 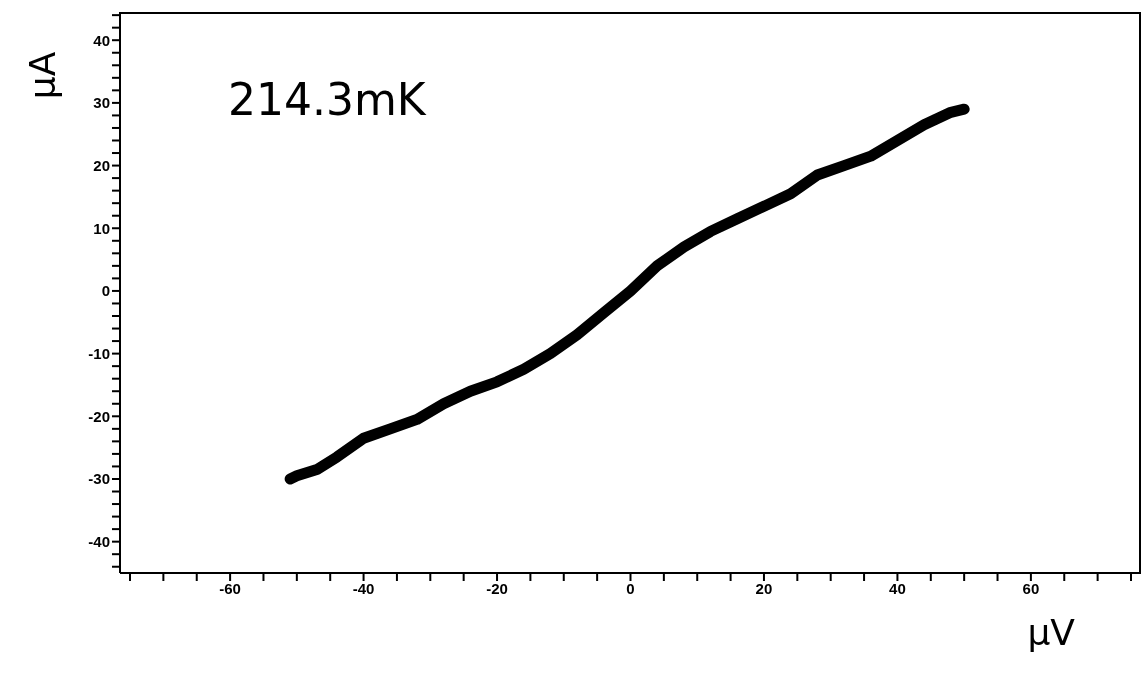 What do you see at coordinates (230, 588) in the screenshot?
I see `x-tick-label: -60` at bounding box center [230, 588].